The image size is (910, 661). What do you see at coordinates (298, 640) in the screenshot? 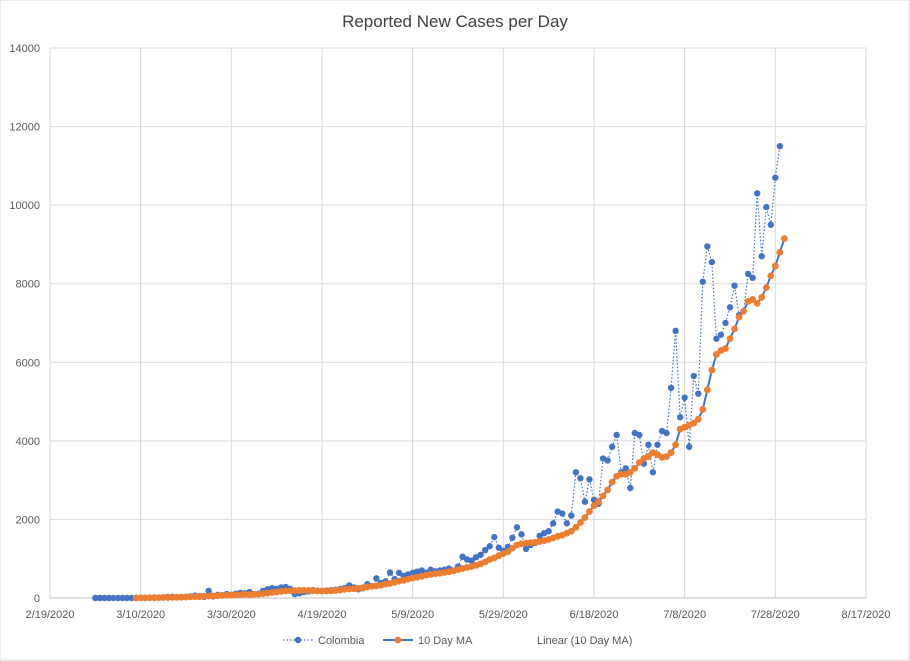
I see `legend-colombia-marker` at bounding box center [298, 640].